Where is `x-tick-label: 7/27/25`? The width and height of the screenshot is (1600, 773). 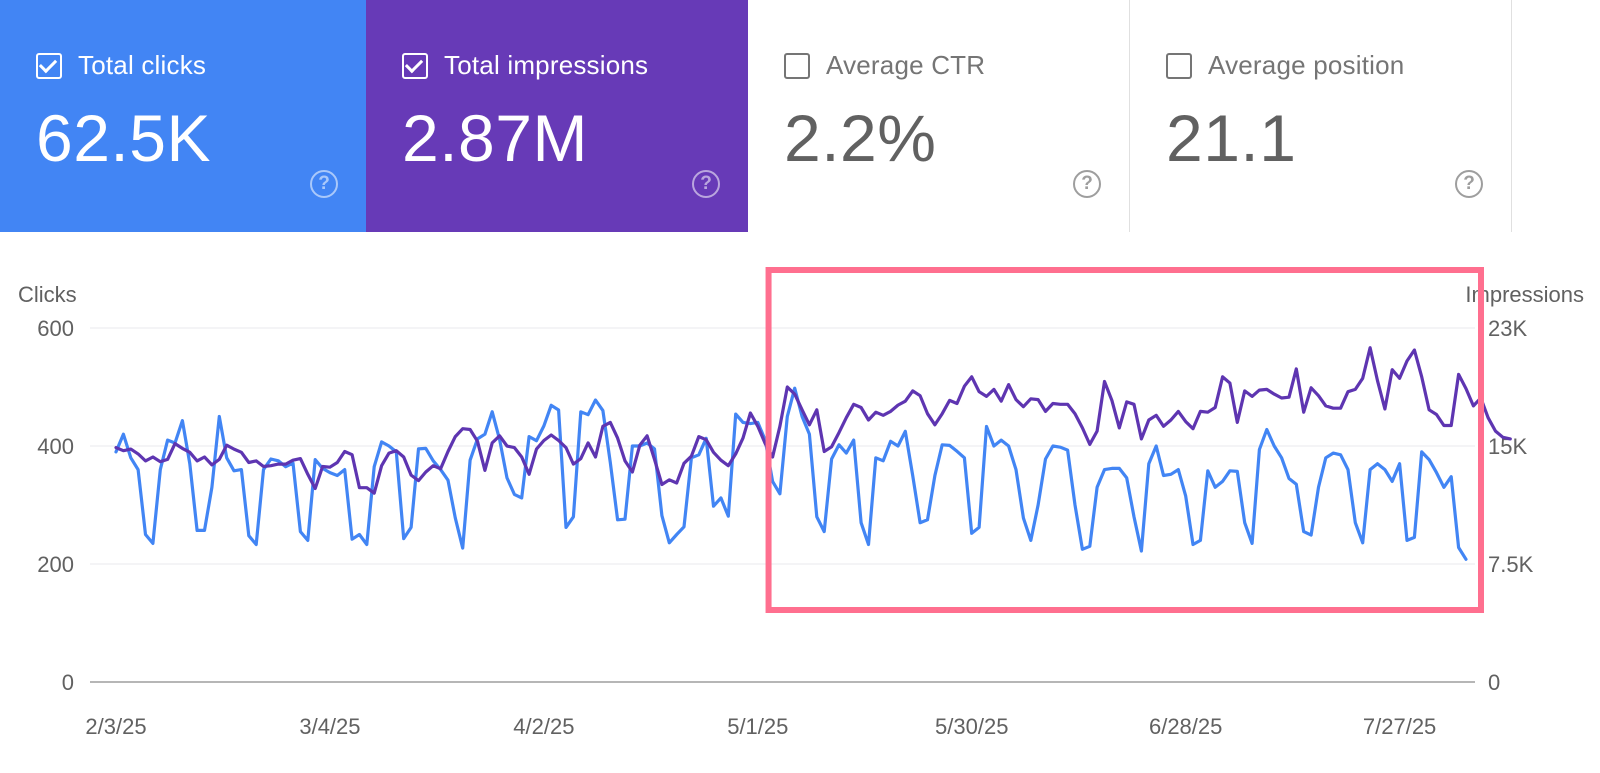
x-tick-label: 7/27/25 is located at coordinates (1399, 726).